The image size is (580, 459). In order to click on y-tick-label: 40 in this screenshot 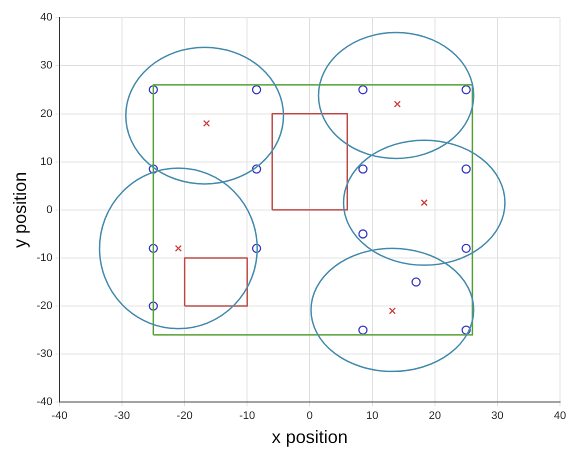, I will do `click(46, 18)`.